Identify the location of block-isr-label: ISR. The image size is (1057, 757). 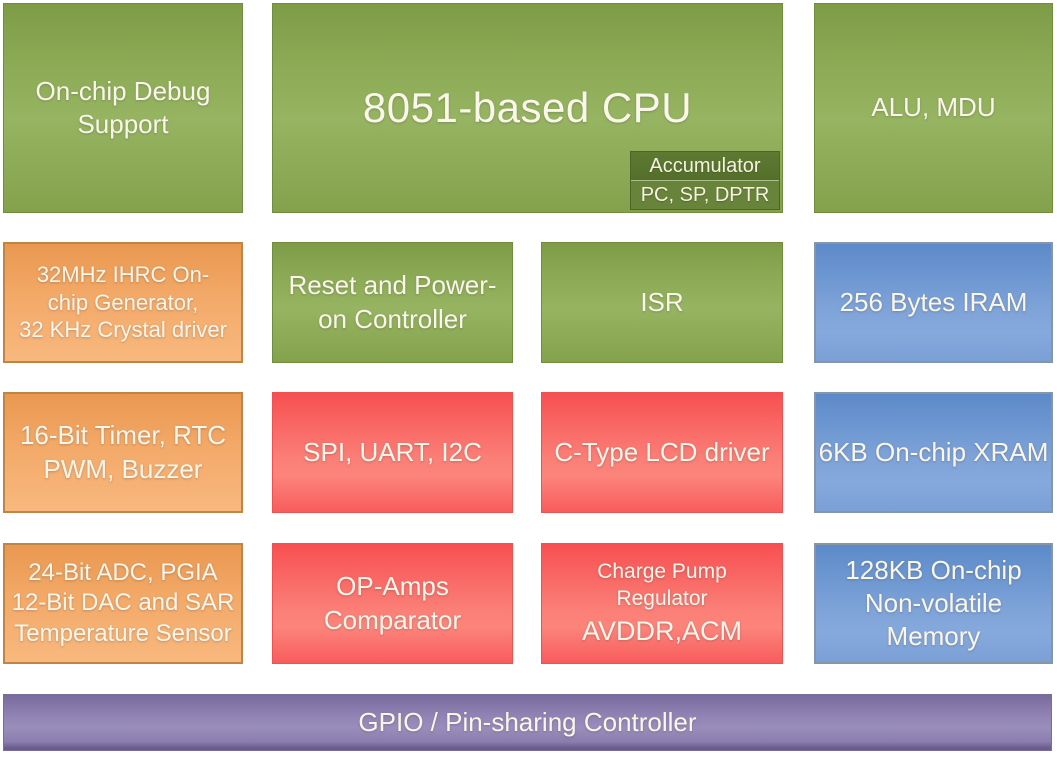
(662, 301).